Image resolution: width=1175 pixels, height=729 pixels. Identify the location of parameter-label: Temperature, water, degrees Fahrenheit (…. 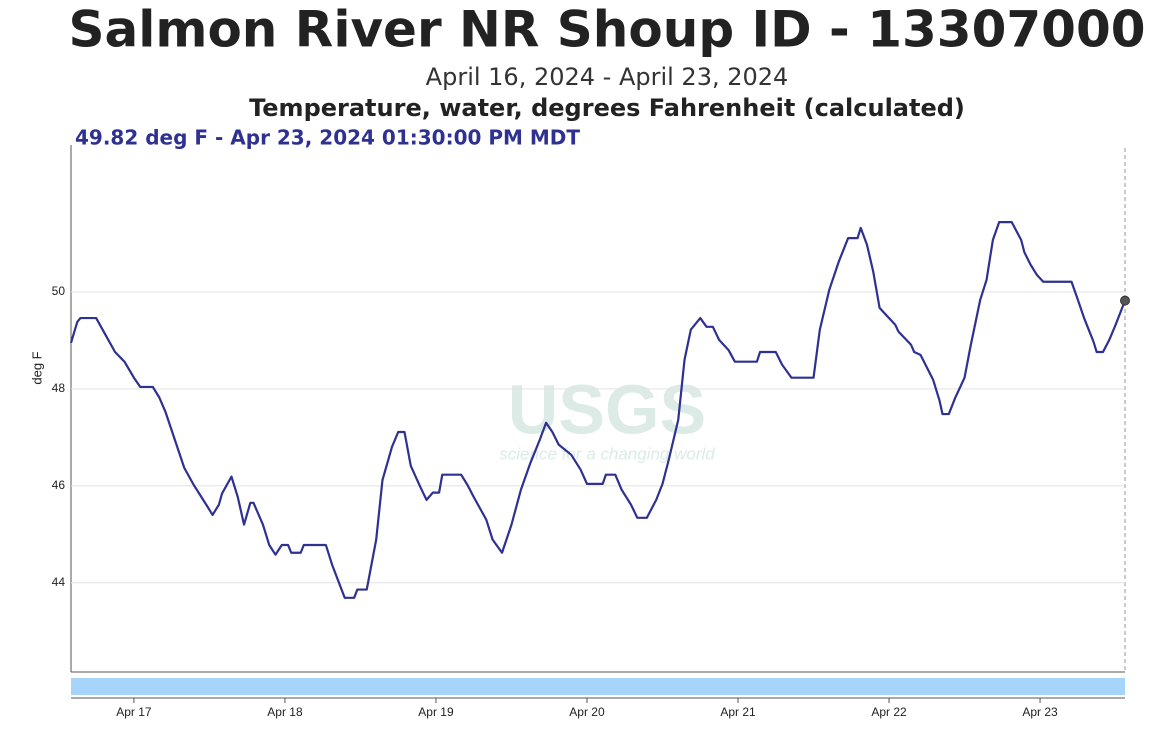
(607, 108).